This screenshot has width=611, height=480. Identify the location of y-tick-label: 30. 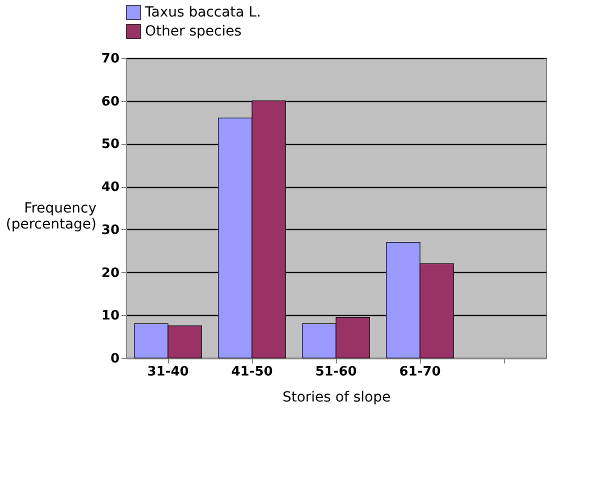
(110, 230).